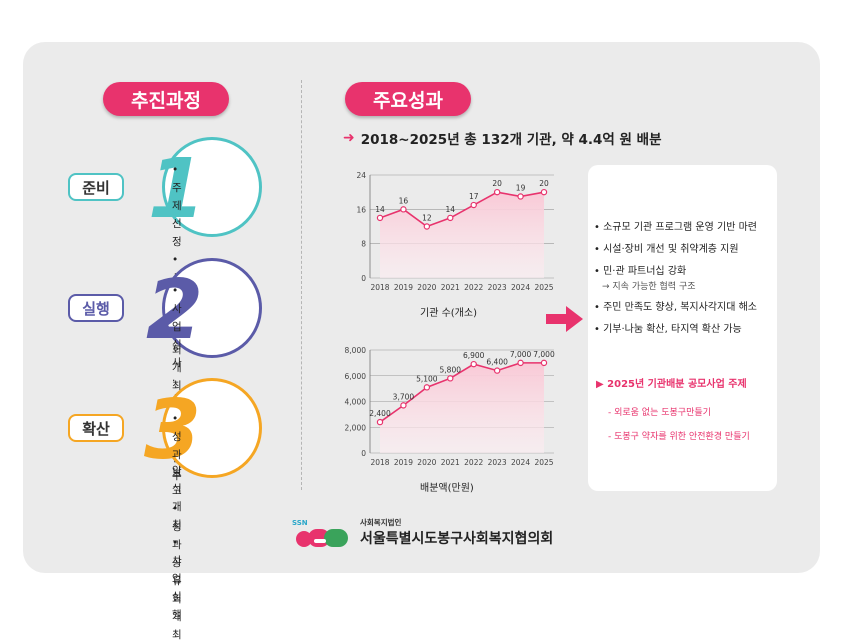 Image resolution: width=842 pixels, height=644 pixels. Describe the element at coordinates (166, 99) in the screenshot. I see `process-header: 추진과정` at that location.